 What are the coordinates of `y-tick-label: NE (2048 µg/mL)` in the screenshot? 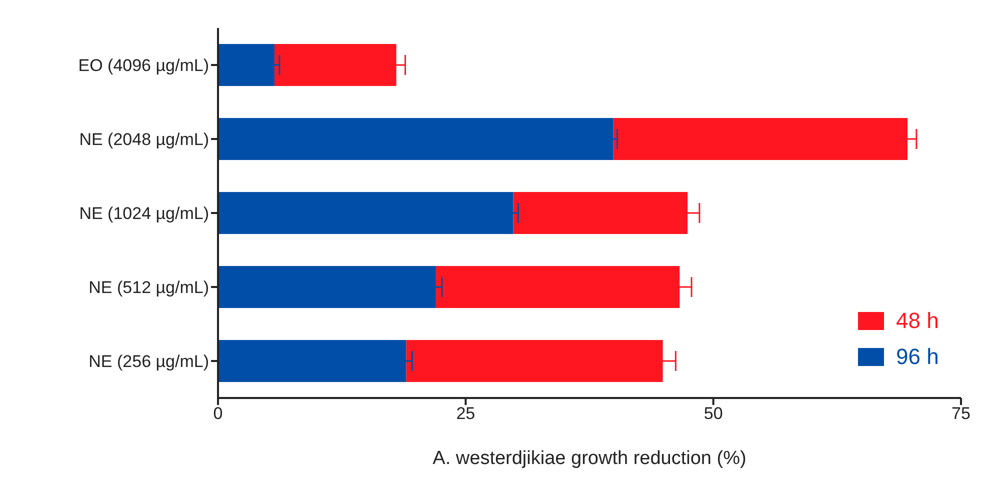 It's located at (144, 140).